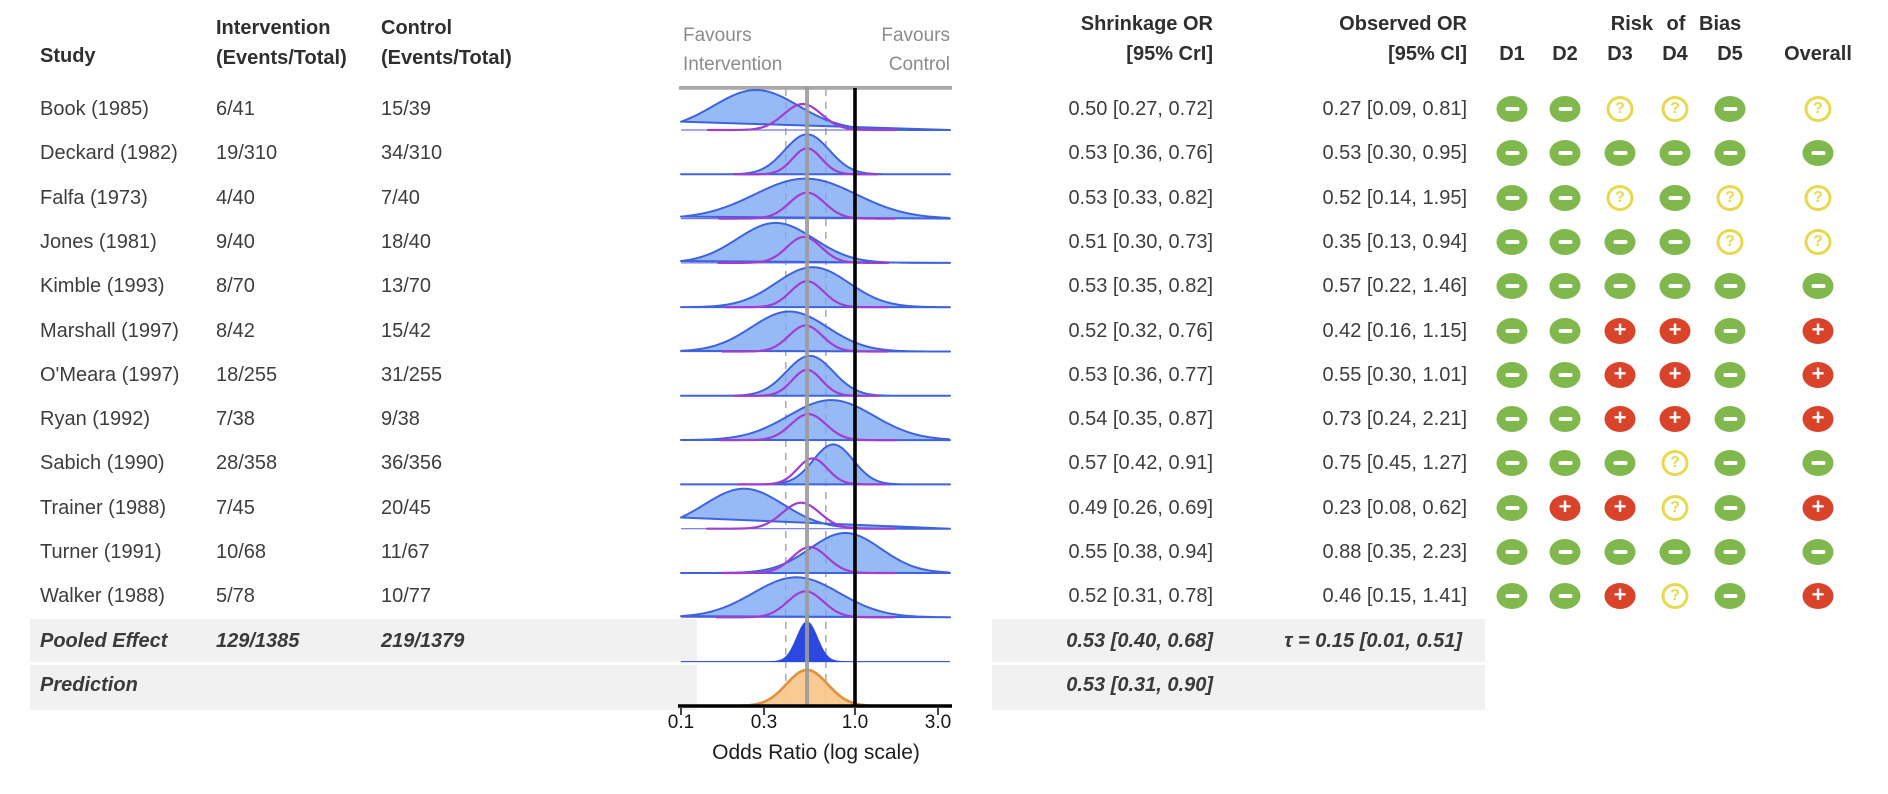 The width and height of the screenshot is (1888, 794). I want to click on intervention-events: 28/358, so click(247, 463).